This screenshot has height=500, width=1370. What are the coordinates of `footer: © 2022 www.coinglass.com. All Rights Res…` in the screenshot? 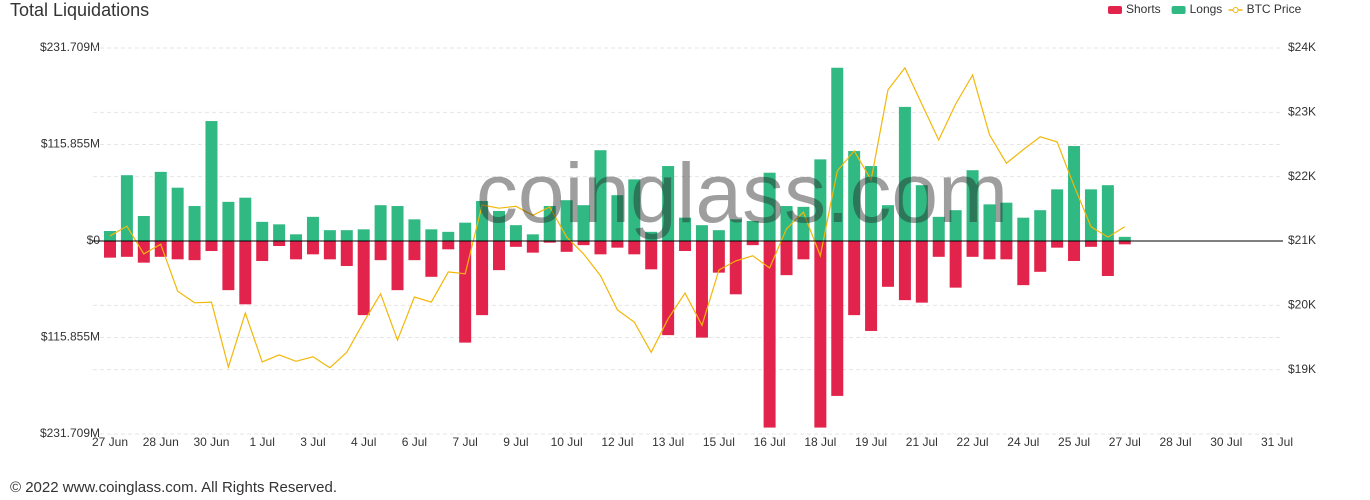 It's located at (173, 487).